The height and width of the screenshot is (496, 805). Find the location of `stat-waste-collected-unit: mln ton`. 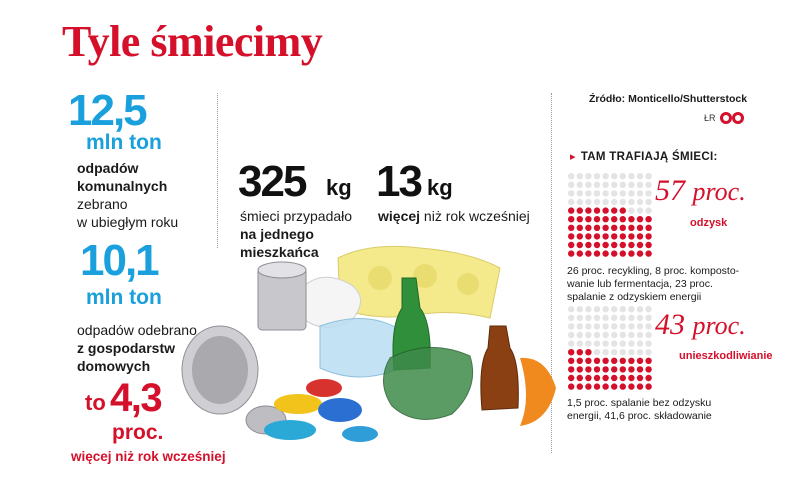

stat-waste-collected-unit: mln ton is located at coordinates (124, 142).